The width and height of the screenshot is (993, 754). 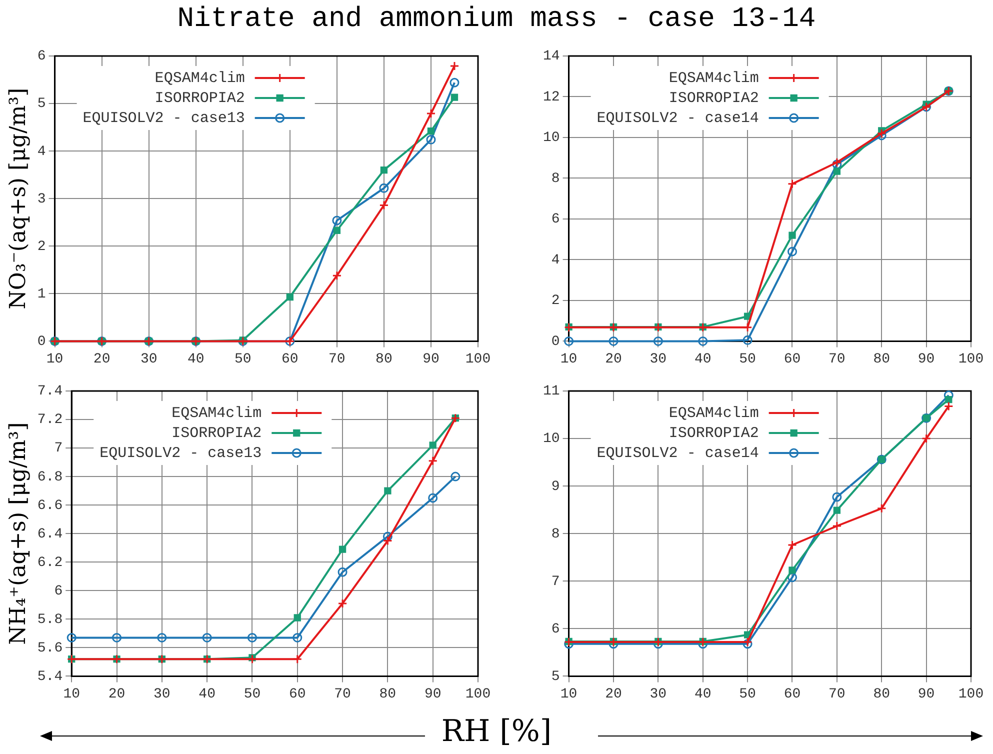 I want to click on x-axis-title: RH [%], so click(x=496, y=731).